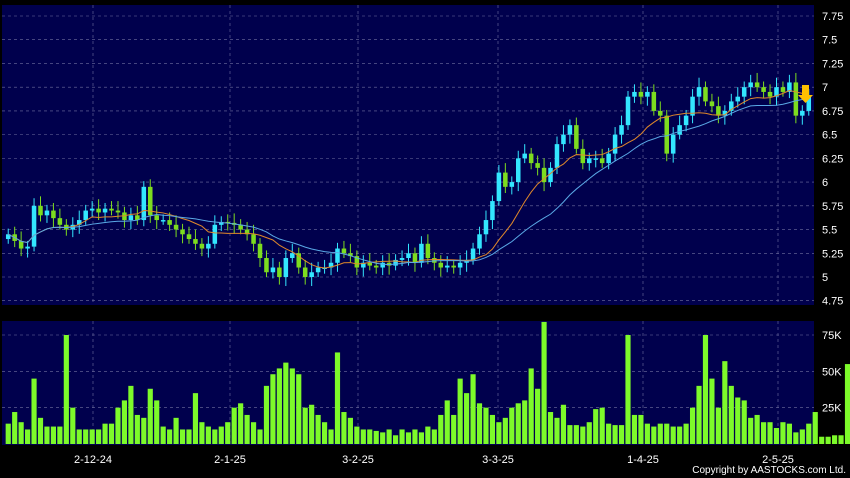  What do you see at coordinates (832, 302) in the screenshot?
I see `price-tick-label: 4.75` at bounding box center [832, 302].